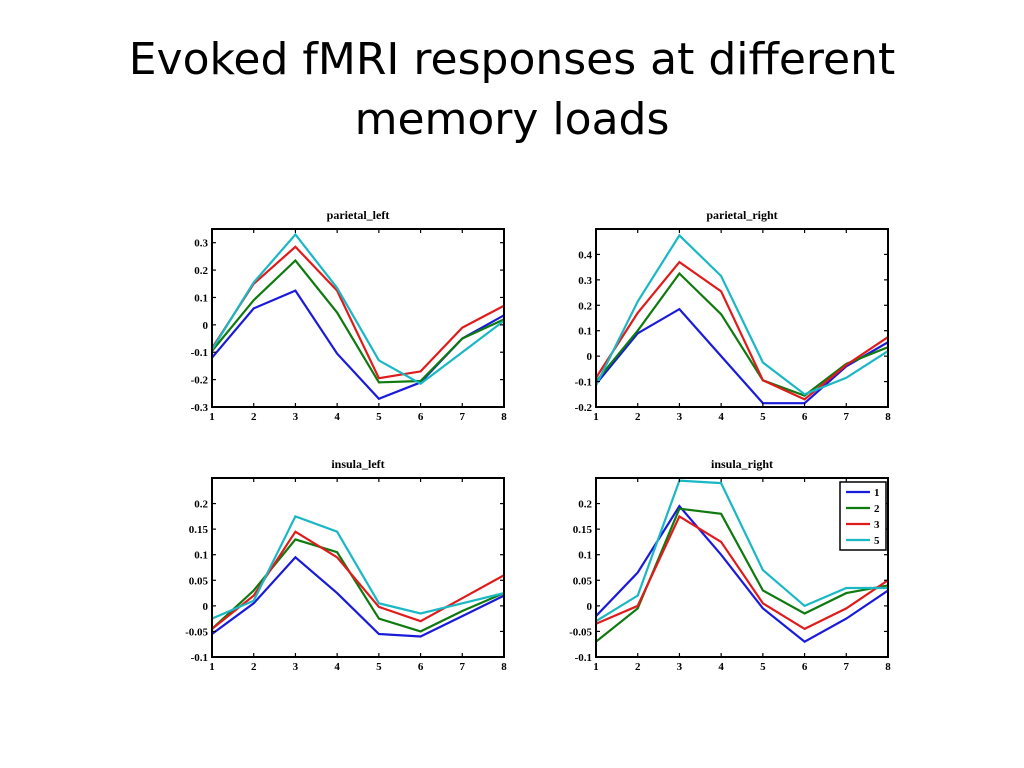  What do you see at coordinates (742, 464) in the screenshot?
I see `panel-title: insula_right` at bounding box center [742, 464].